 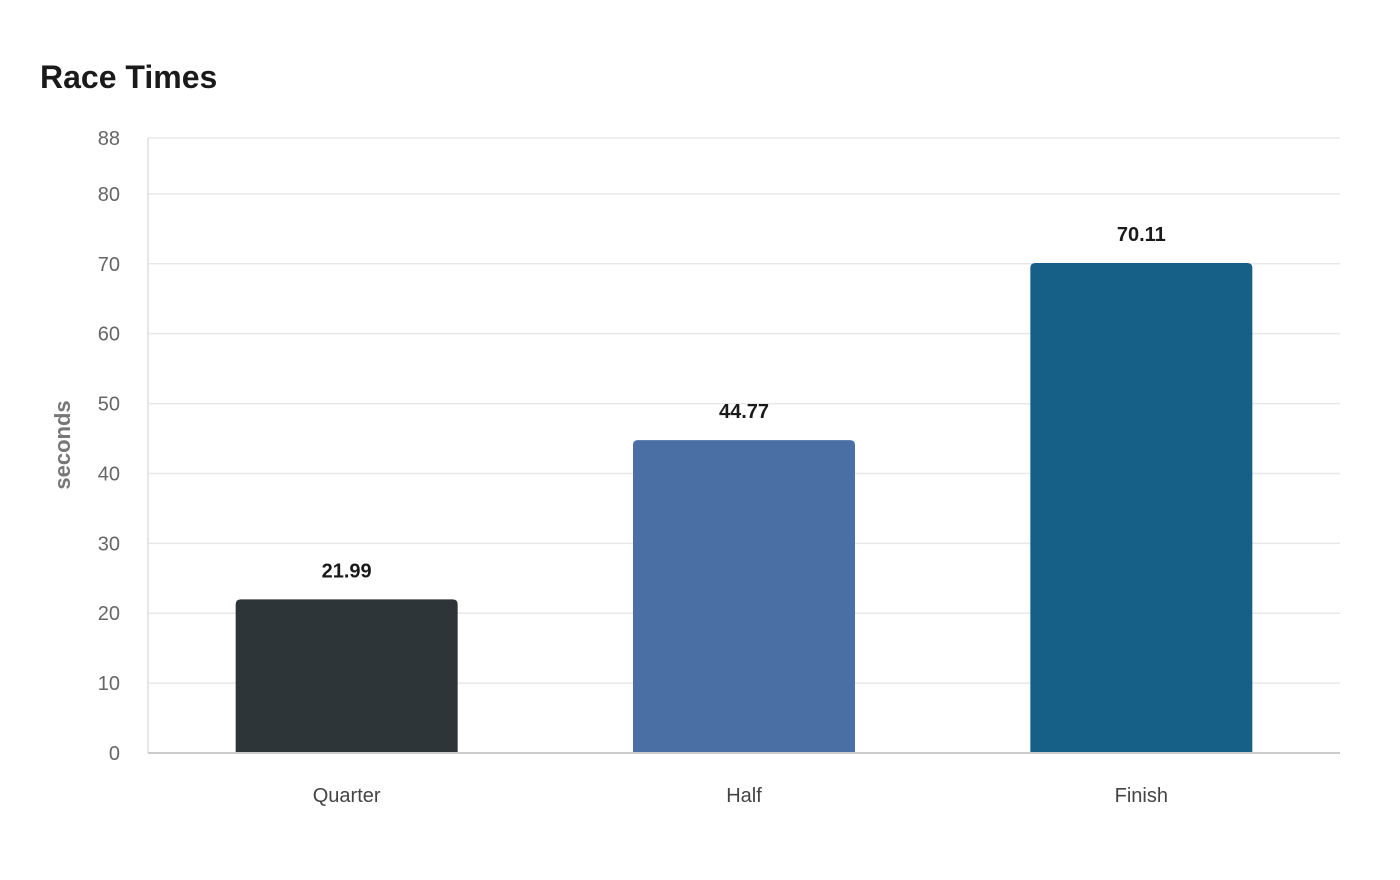 I want to click on y-tick-label: 20, so click(x=109, y=614).